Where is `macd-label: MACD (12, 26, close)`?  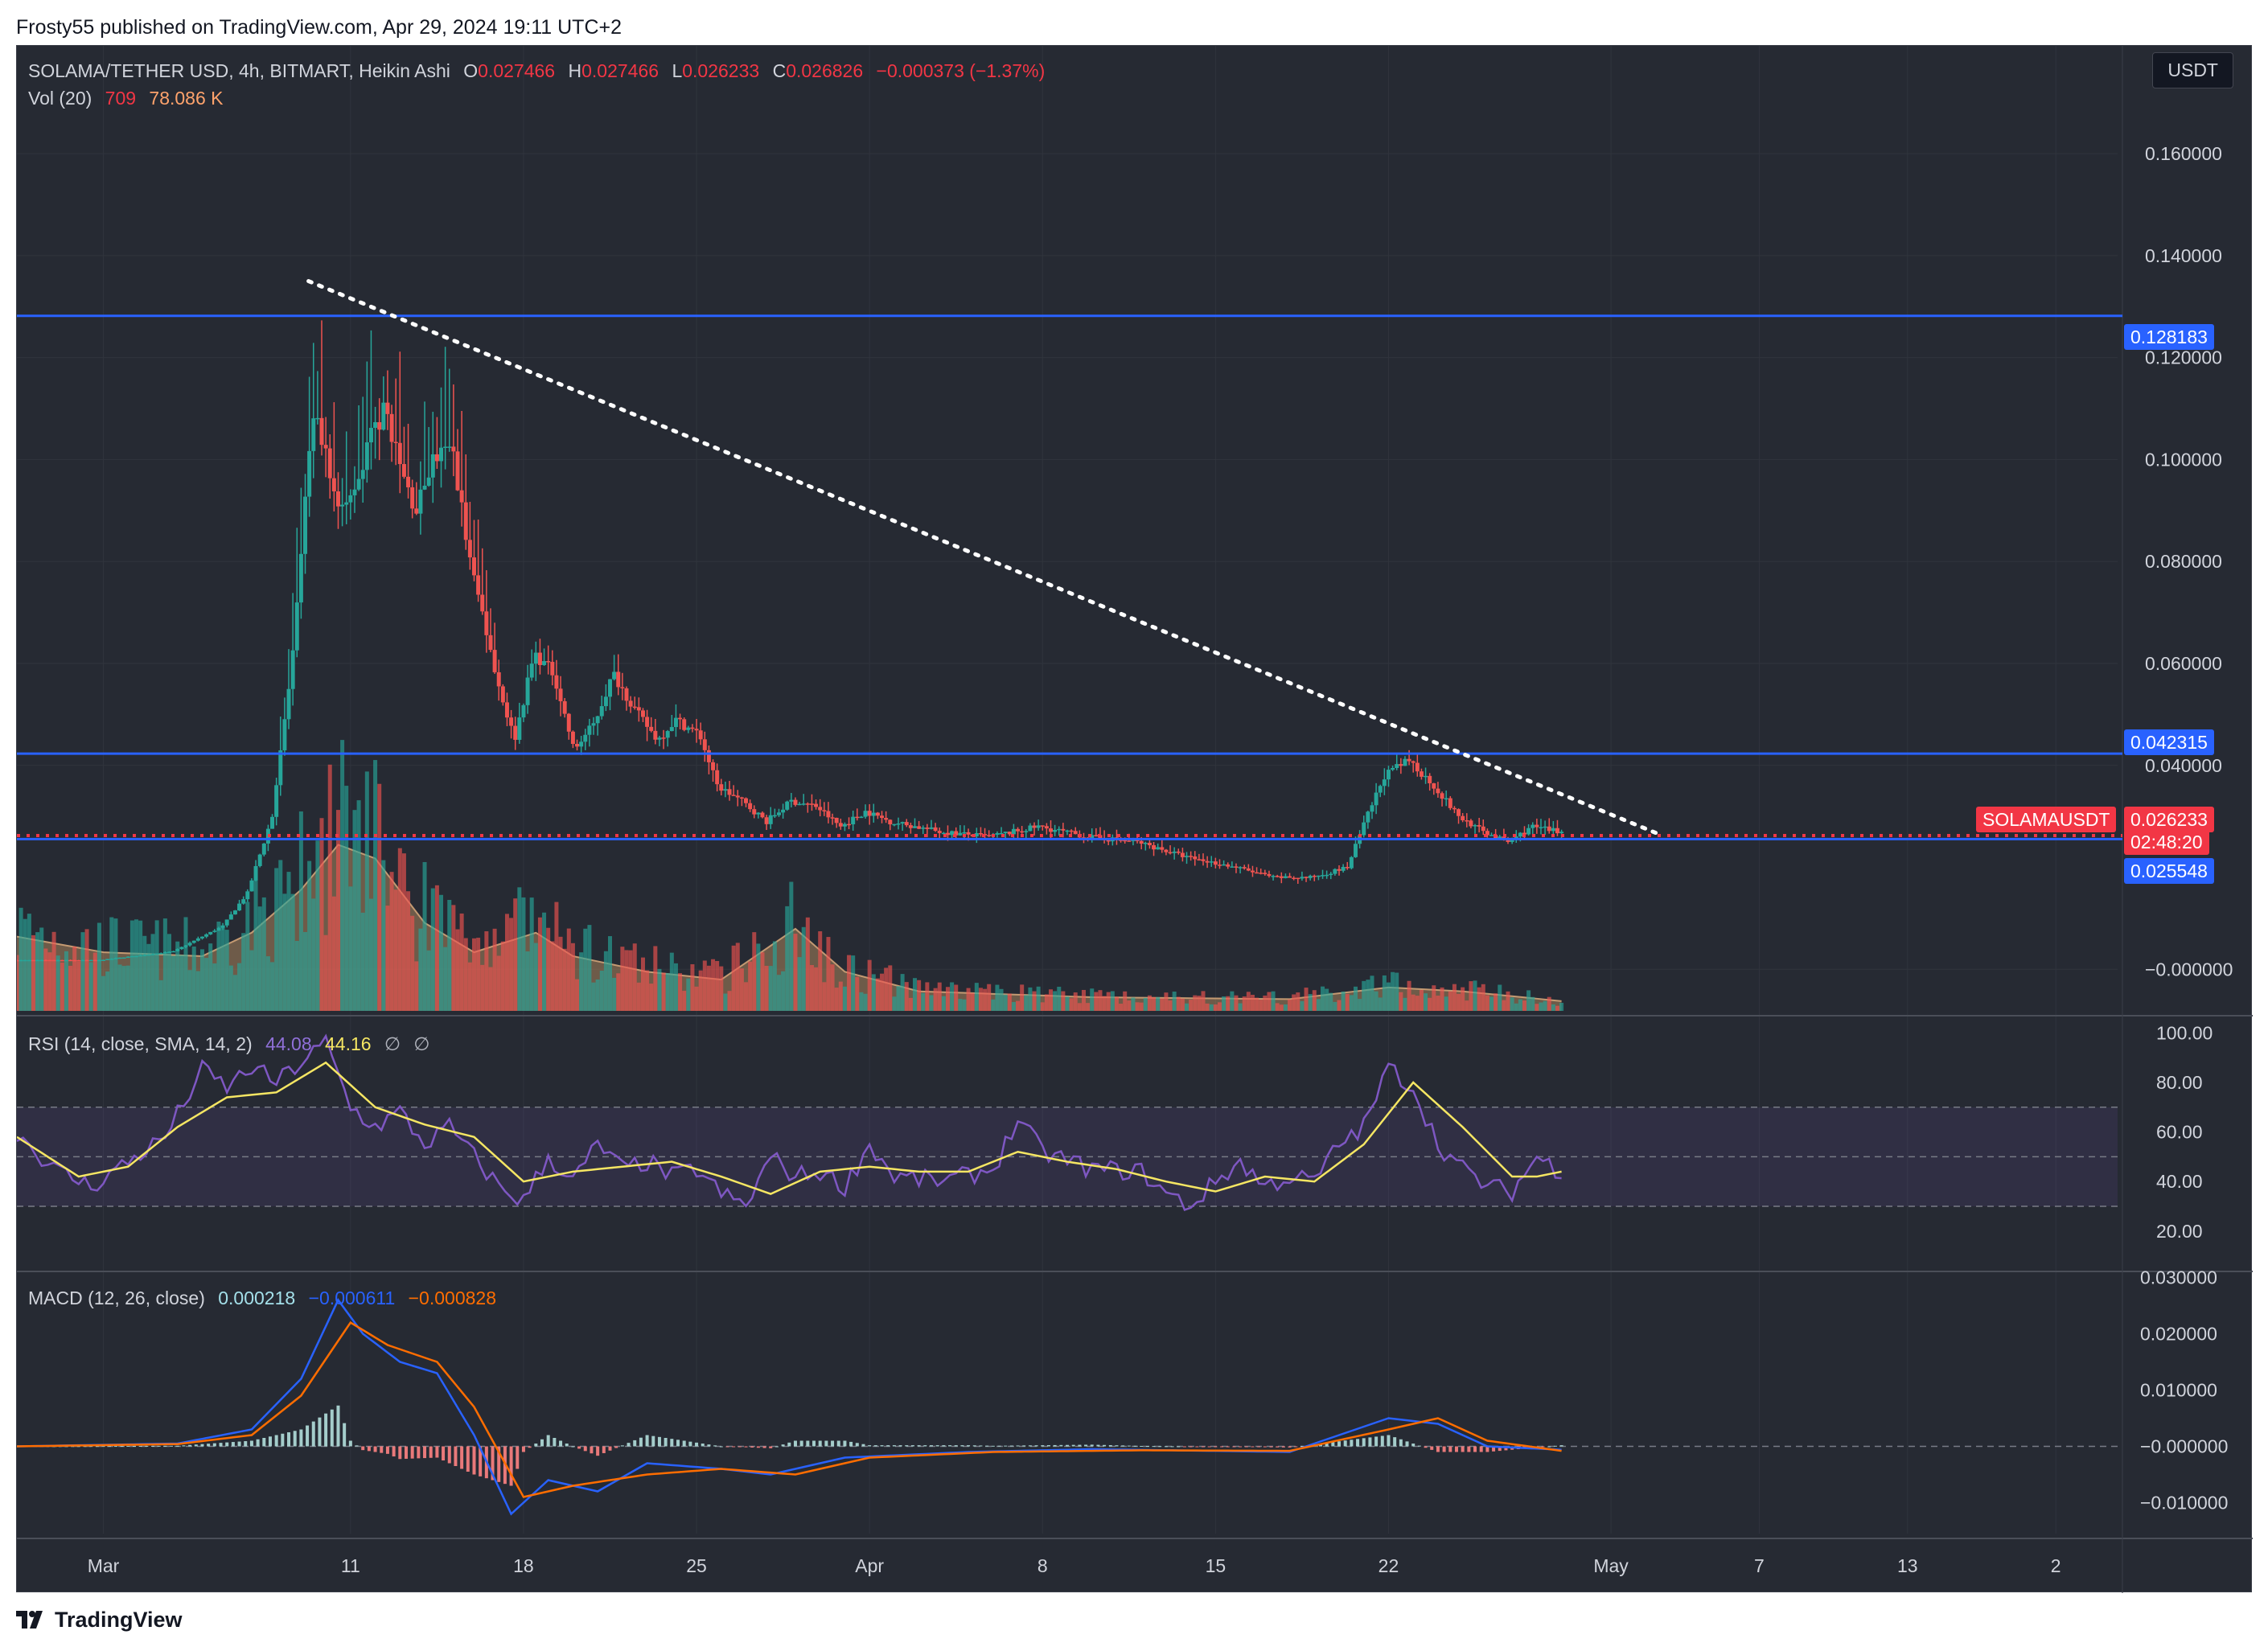 macd-label: MACD (12, 26, close) is located at coordinates (117, 1298).